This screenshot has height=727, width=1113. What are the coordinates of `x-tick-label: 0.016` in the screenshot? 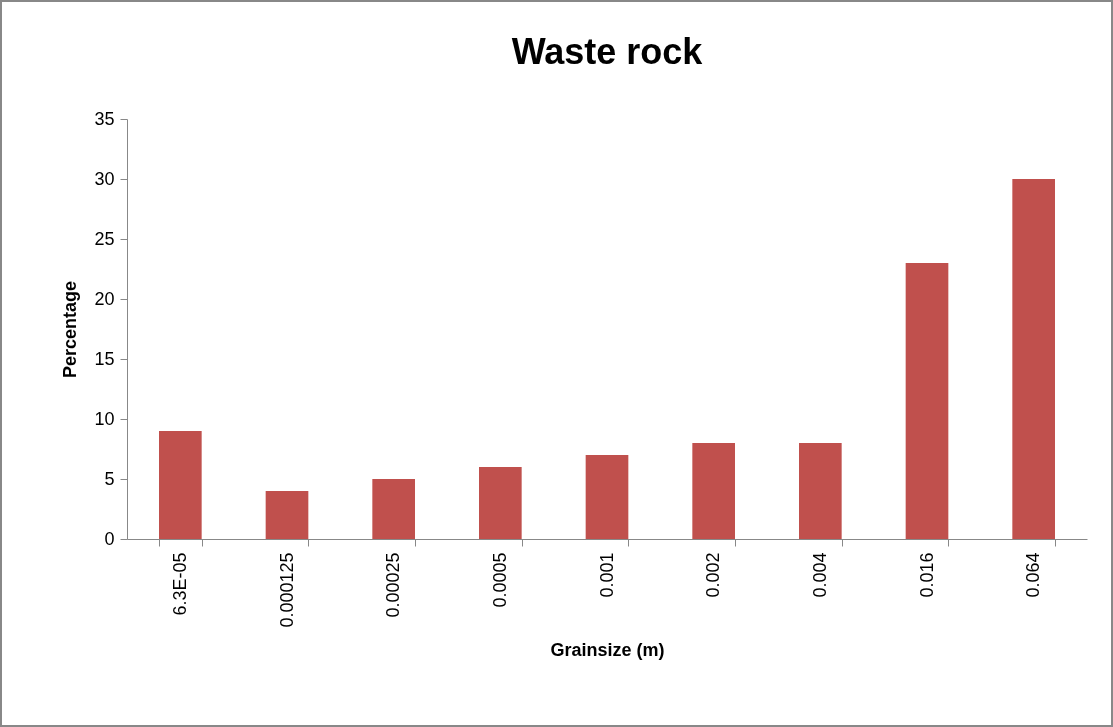 It's located at (926, 575).